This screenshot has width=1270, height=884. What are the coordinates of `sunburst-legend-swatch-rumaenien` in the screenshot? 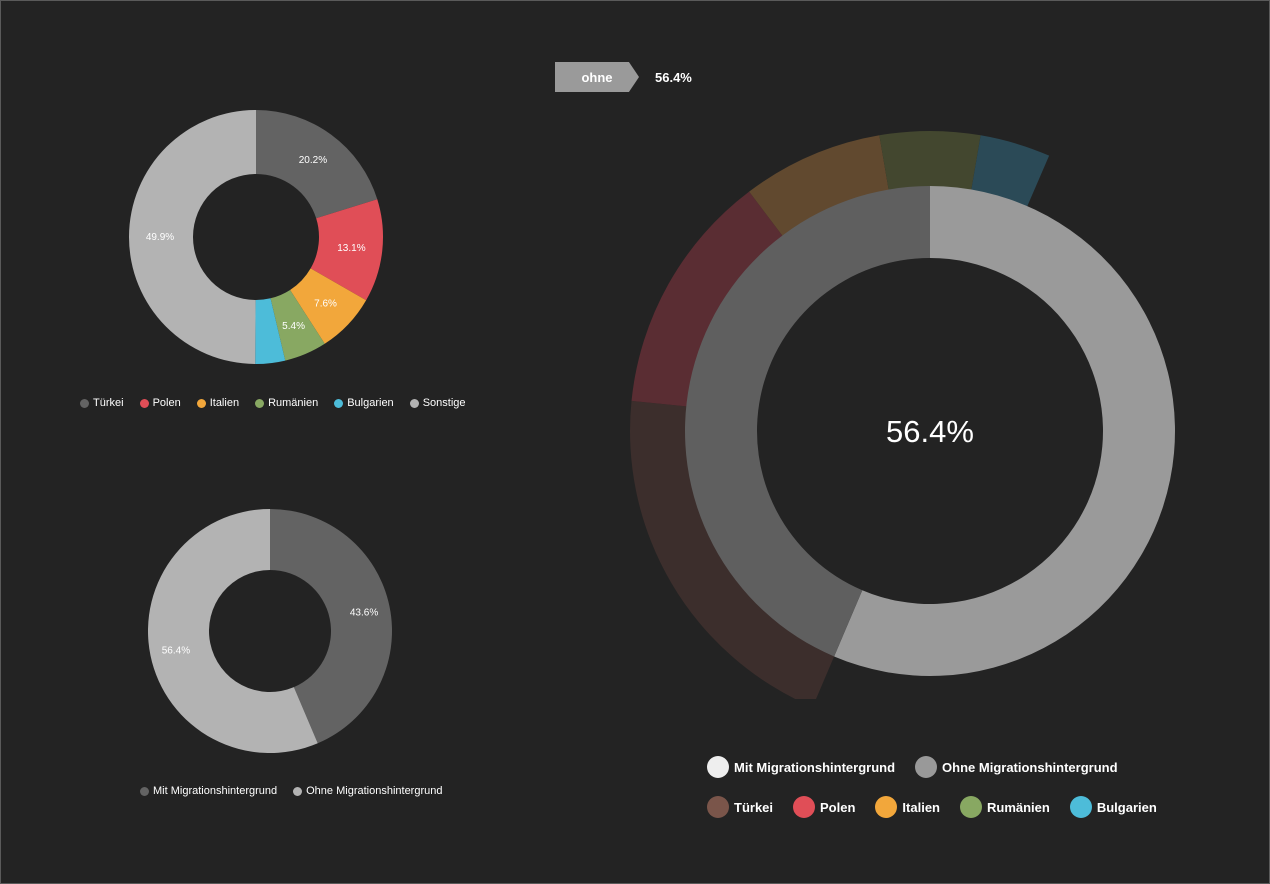 It's located at (971, 807).